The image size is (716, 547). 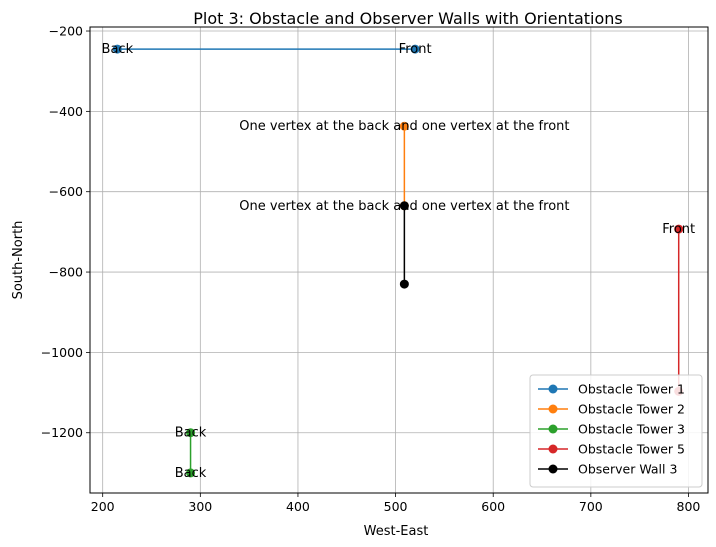 I want to click on y-tick-label: −200, so click(x=66, y=31).